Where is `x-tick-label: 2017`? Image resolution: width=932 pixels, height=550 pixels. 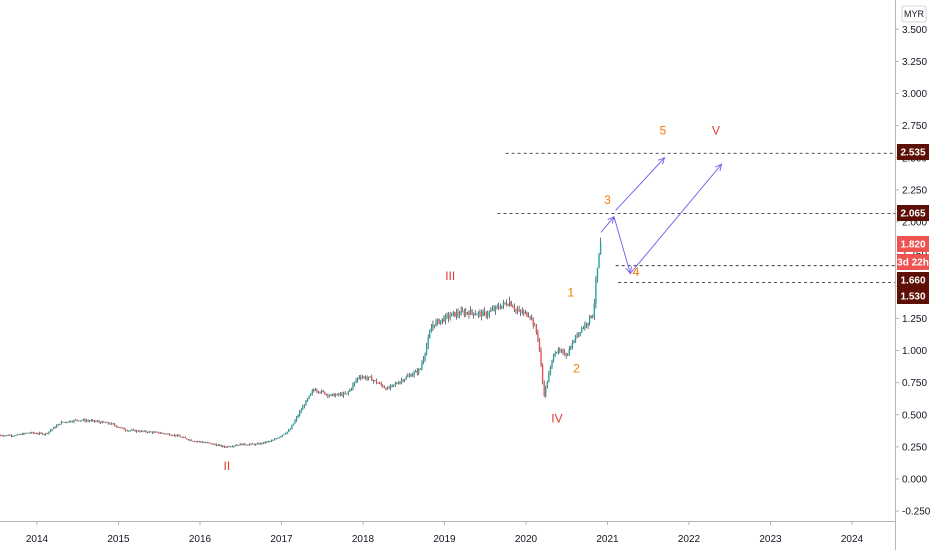
x-tick-label: 2017 is located at coordinates (281, 539).